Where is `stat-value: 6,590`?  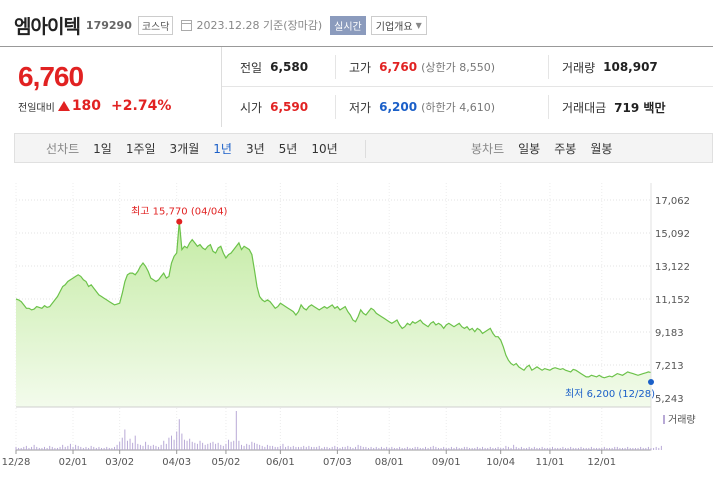
stat-value: 6,590 is located at coordinates (289, 107).